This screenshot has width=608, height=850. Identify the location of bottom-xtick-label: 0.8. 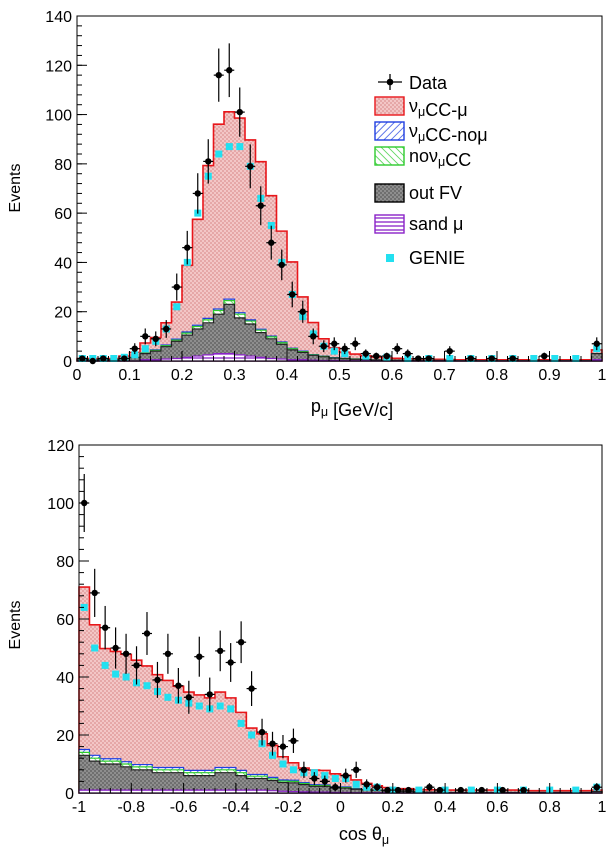
(550, 807).